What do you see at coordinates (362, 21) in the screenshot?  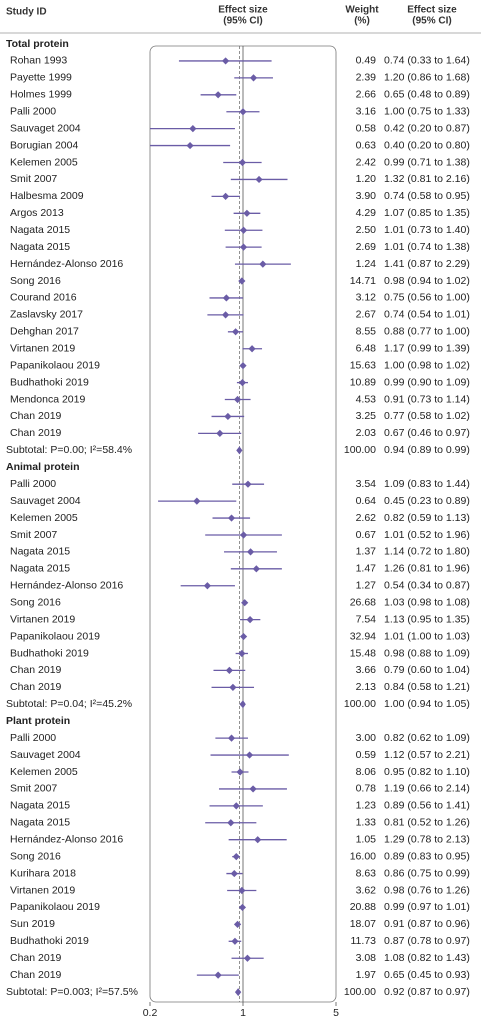 I see `header-weight: (%)` at bounding box center [362, 21].